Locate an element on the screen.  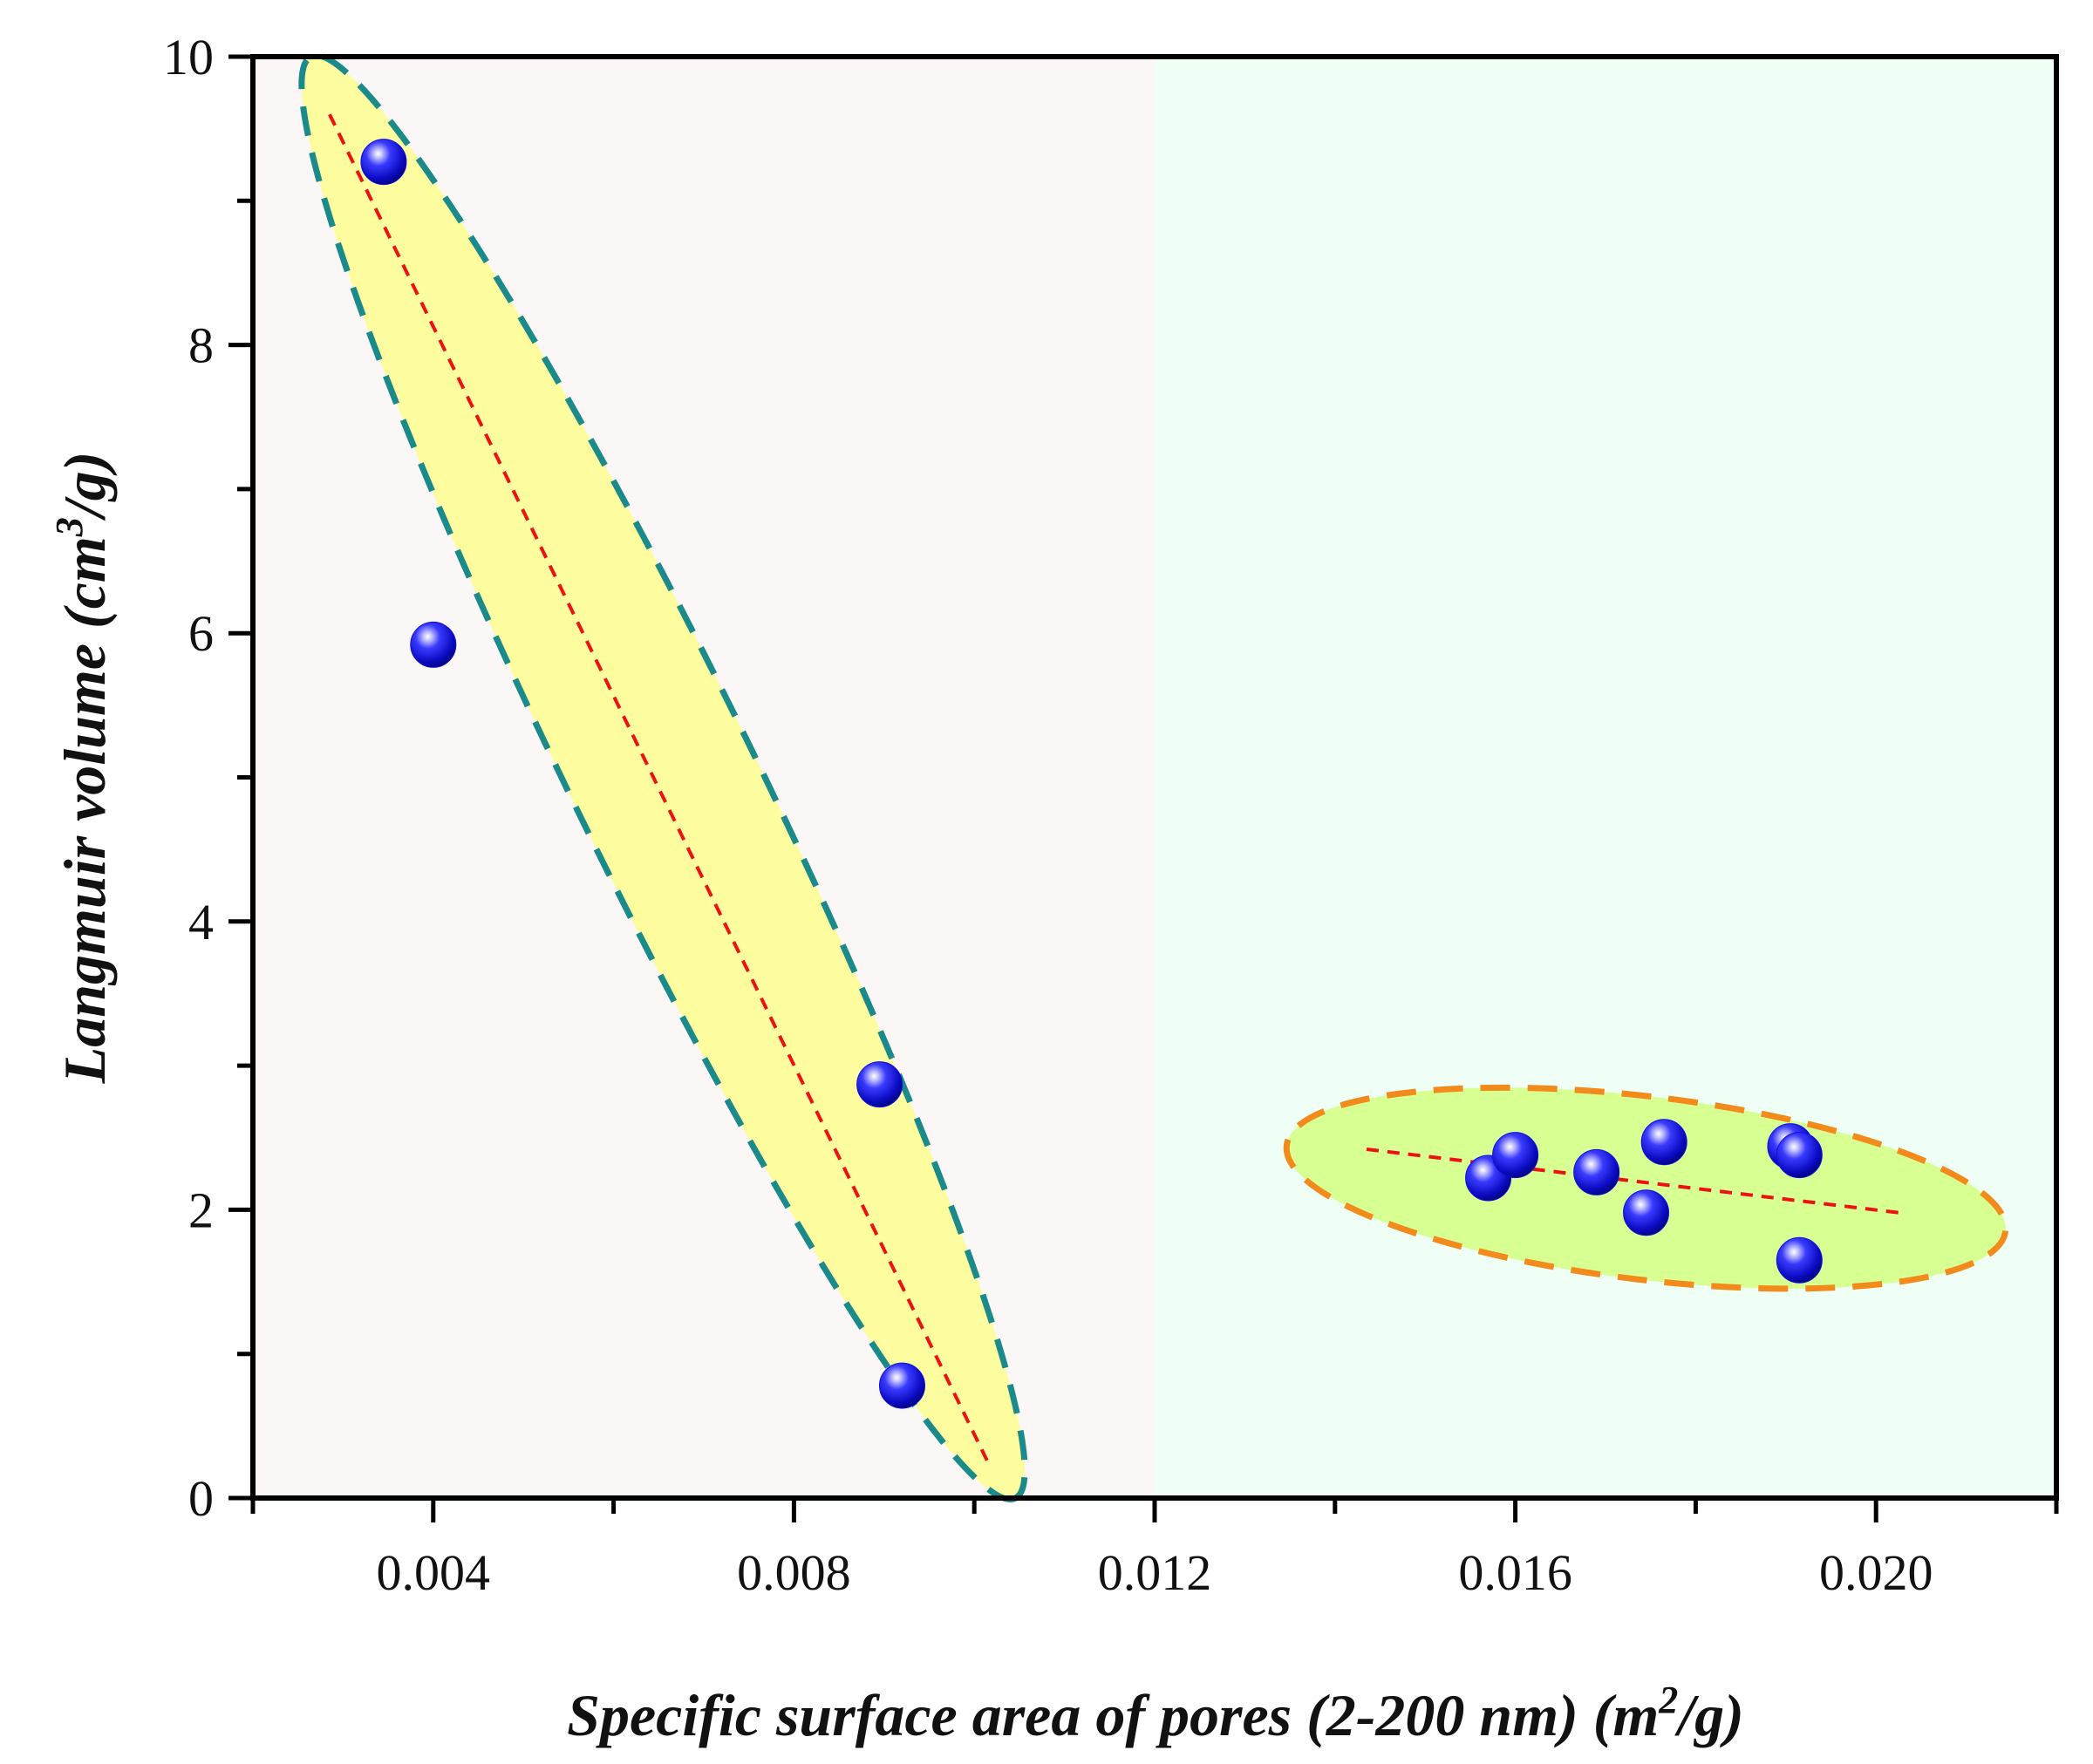
x-tick-label: 0.016 is located at coordinates (1515, 1572).